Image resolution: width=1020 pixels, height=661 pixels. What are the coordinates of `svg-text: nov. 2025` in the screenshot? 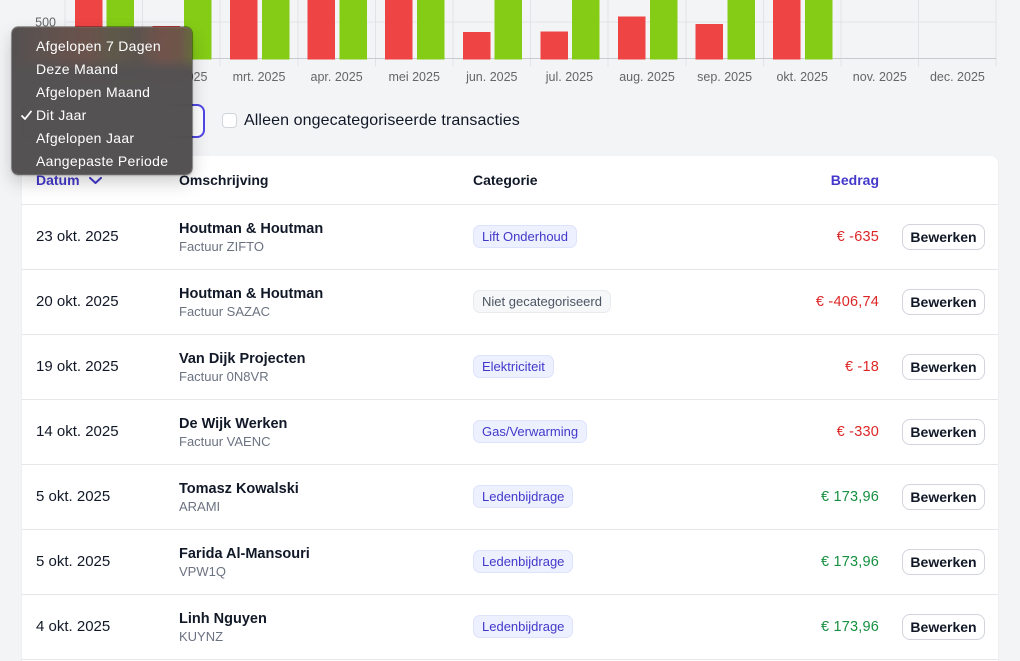 It's located at (880, 77).